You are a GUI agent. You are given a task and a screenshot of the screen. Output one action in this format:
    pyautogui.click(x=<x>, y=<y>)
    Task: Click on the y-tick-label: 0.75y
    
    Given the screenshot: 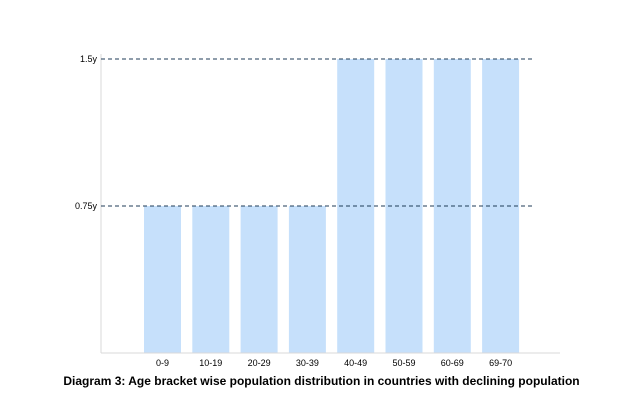 What is the action you would take?
    pyautogui.click(x=86, y=206)
    